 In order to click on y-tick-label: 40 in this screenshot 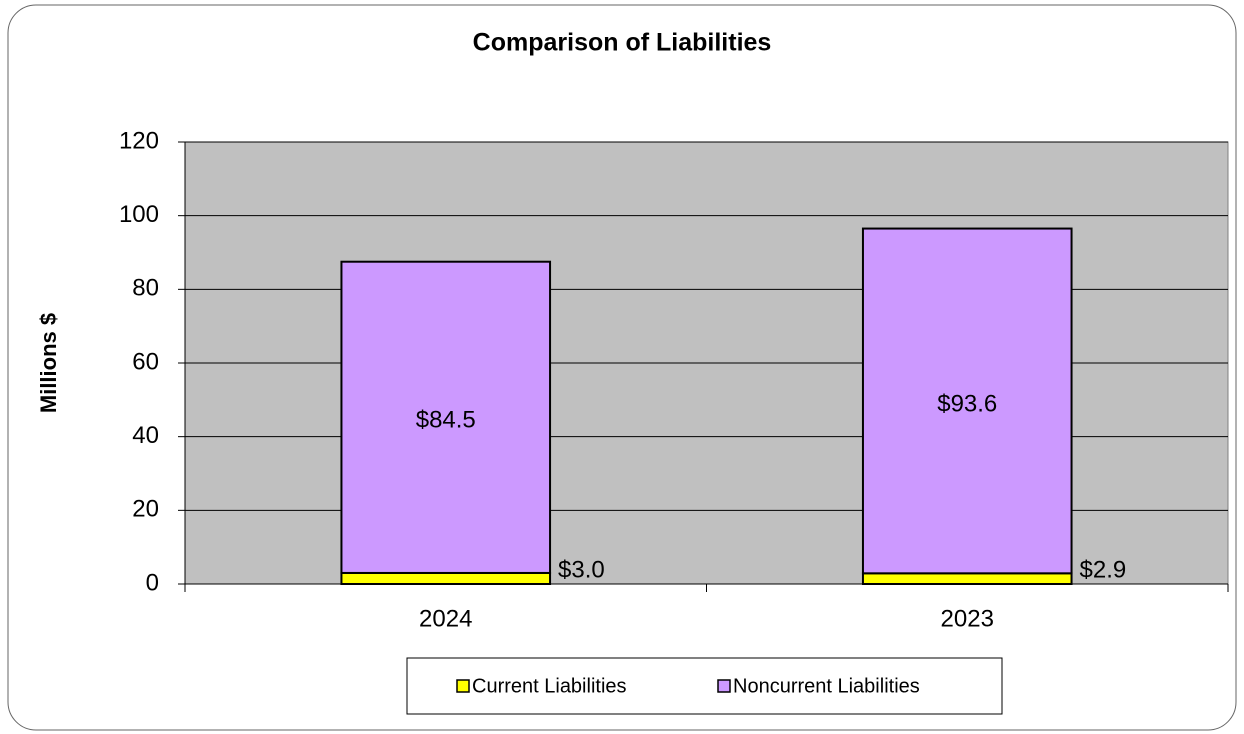, I will do `click(145, 435)`.